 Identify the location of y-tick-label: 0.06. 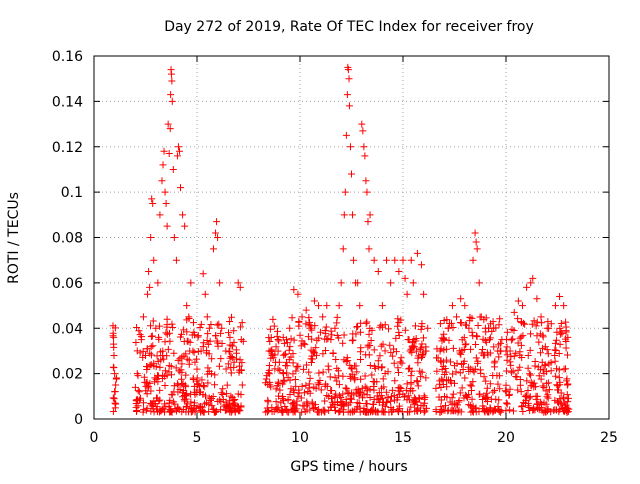
(67, 284).